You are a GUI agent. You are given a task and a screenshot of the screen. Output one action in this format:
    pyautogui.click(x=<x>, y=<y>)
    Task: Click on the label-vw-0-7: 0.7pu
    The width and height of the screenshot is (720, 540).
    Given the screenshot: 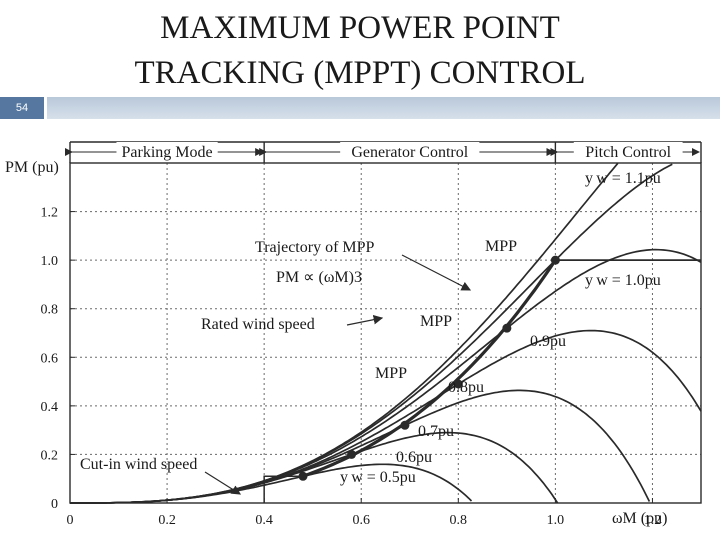 What is the action you would take?
    pyautogui.click(x=436, y=431)
    